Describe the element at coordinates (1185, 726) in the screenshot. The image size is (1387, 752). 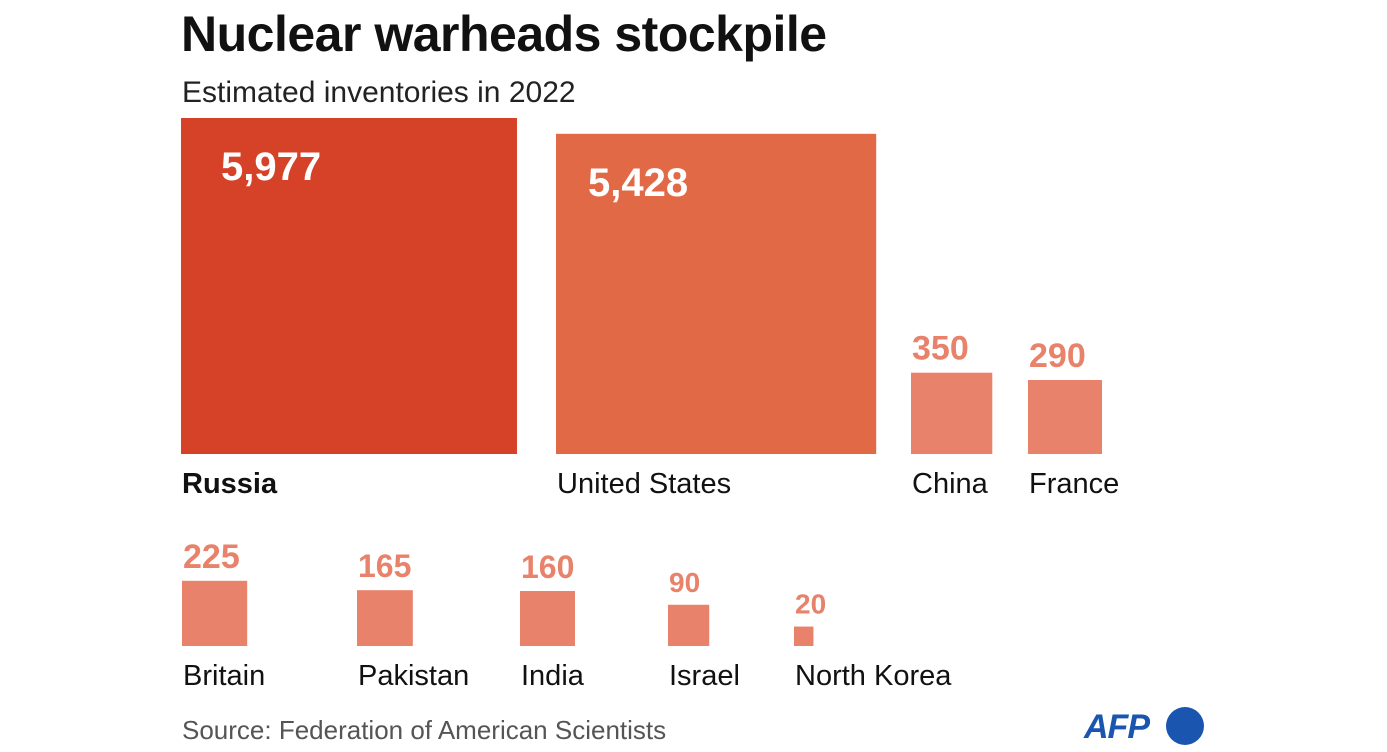
I see `afp-logo-dot-icon` at that location.